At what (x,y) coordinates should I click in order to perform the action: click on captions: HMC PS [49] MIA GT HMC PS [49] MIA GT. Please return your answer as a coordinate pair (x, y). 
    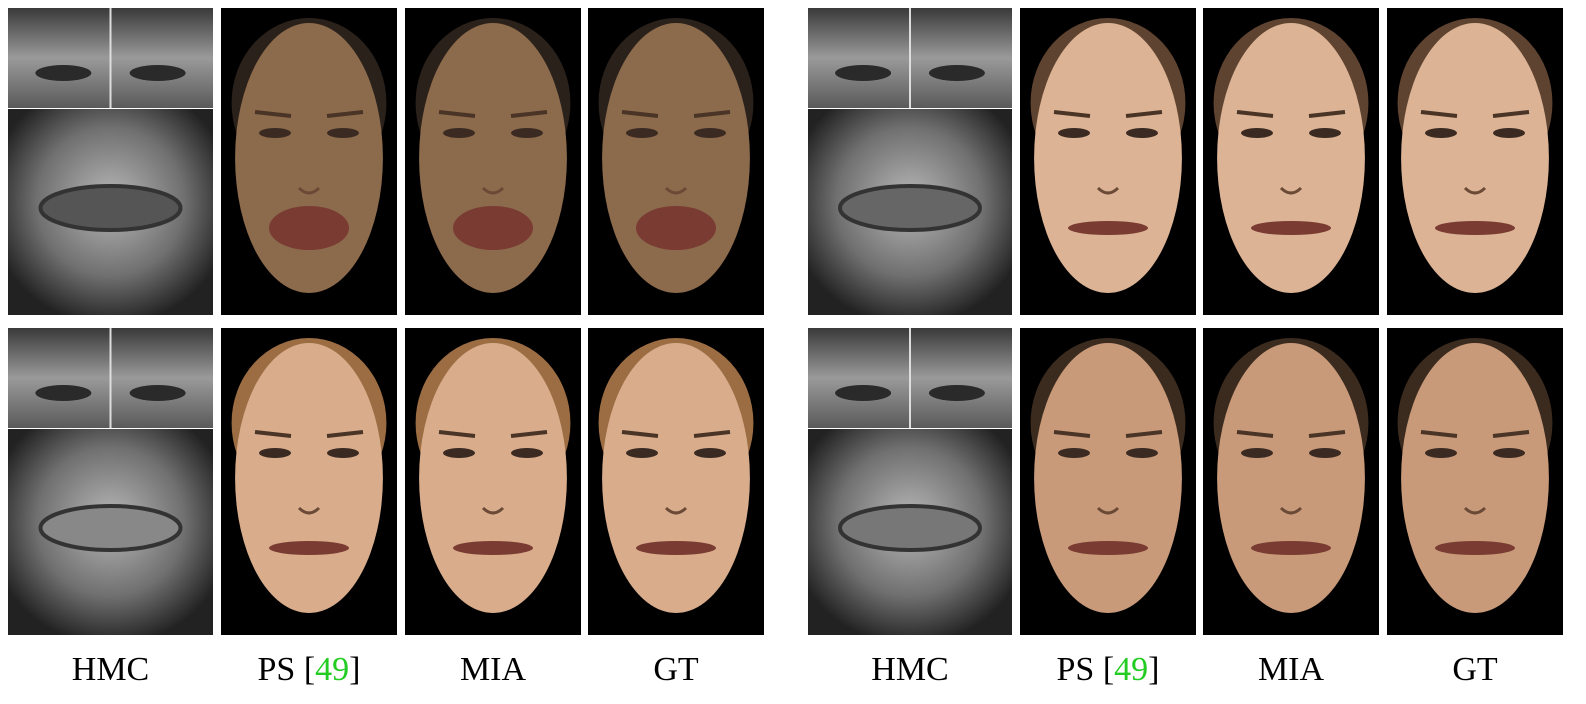
    Looking at the image, I should click on (785, 669).